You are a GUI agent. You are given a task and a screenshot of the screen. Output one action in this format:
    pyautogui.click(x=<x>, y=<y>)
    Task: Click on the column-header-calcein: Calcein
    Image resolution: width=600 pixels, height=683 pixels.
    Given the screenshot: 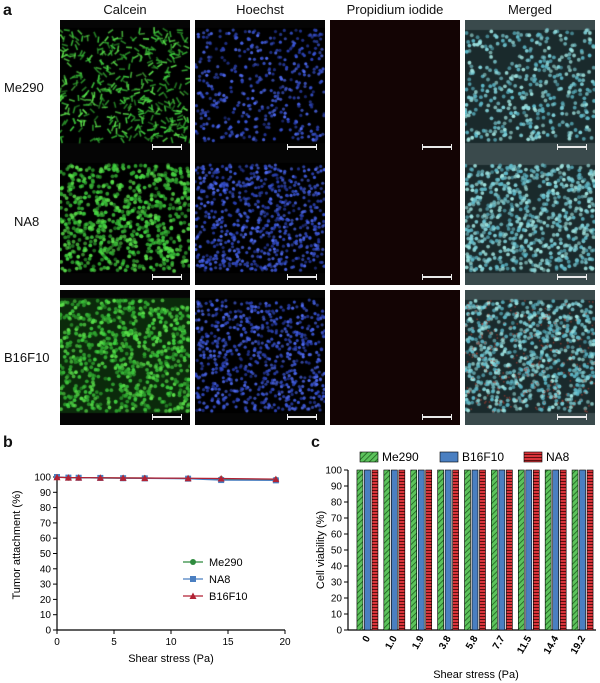 What is the action you would take?
    pyautogui.click(x=125, y=9)
    